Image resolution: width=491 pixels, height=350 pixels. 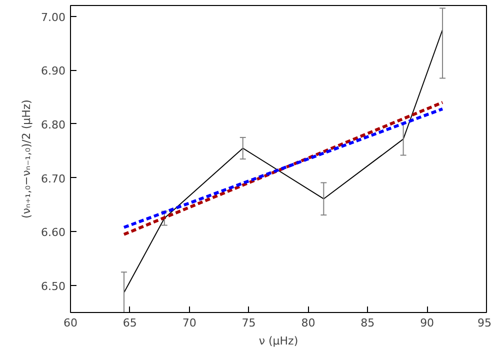 I want to click on y-tick-label: 6.50, so click(x=53, y=287).